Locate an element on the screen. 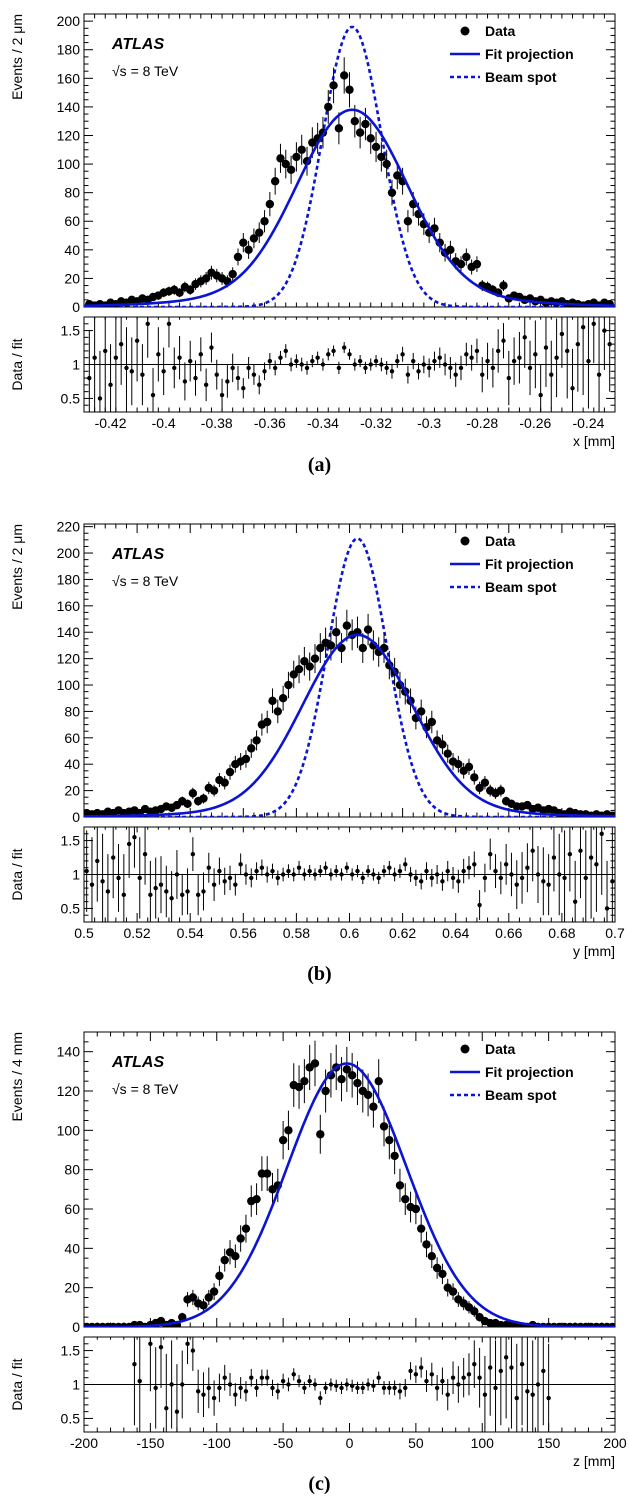  x-tick-label: -0.3 is located at coordinates (429, 423).